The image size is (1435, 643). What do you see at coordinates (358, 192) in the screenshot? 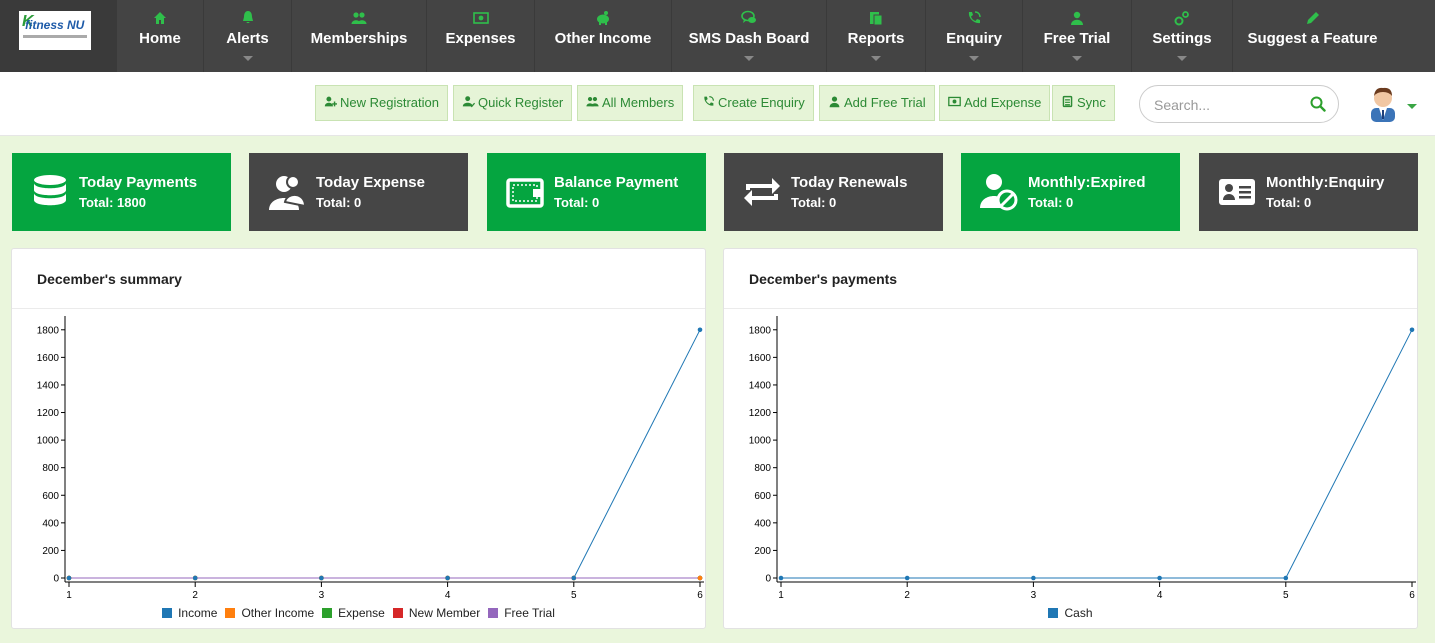
I see `today-expense-card: Today Expense Total: 0` at bounding box center [358, 192].